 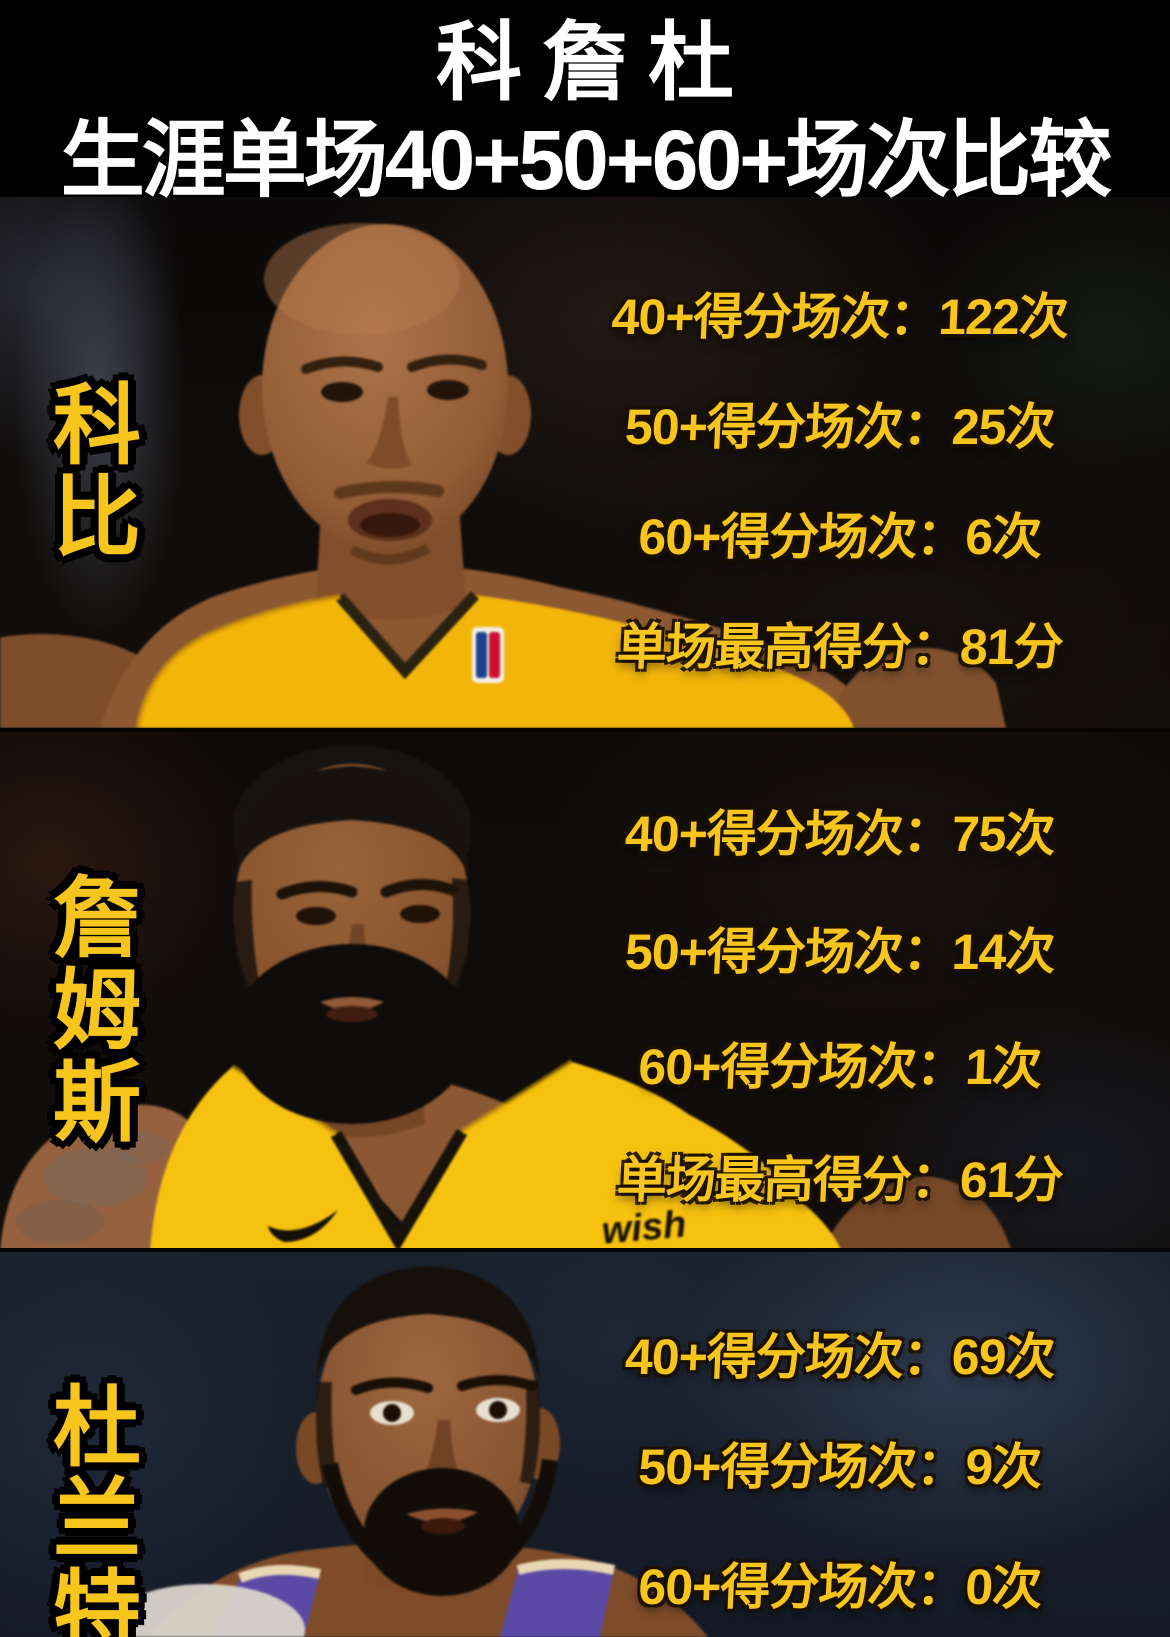 I want to click on player-name-durant: 杜 兰 特, so click(x=97, y=1509).